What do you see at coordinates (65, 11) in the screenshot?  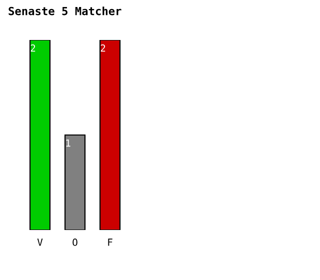 I see `chart-title: Senaste 5 Matcher` at bounding box center [65, 11].